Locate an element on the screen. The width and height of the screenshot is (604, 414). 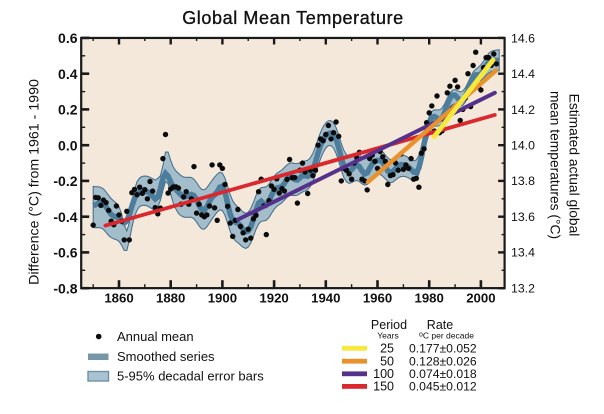
svg-text: 1980 is located at coordinates (429, 298).